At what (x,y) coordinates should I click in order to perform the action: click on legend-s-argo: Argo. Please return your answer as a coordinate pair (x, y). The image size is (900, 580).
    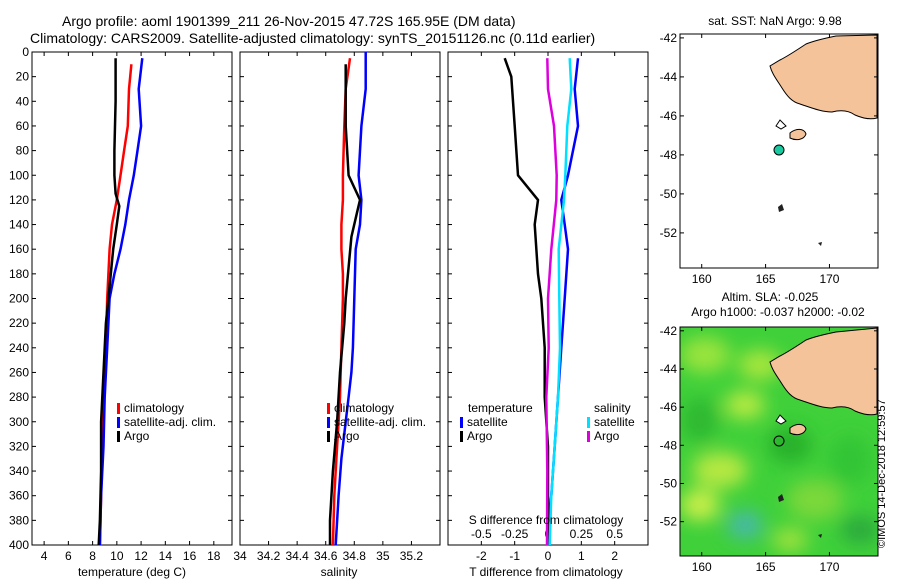
    Looking at the image, I should click on (607, 436).